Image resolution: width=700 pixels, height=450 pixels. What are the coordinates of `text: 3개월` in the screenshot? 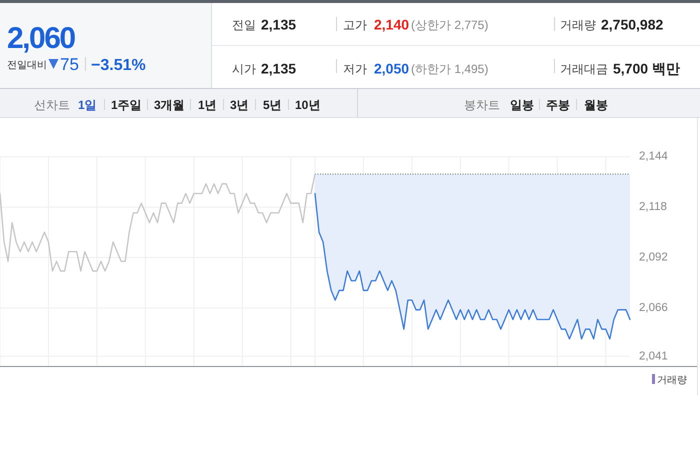 It's located at (169, 105).